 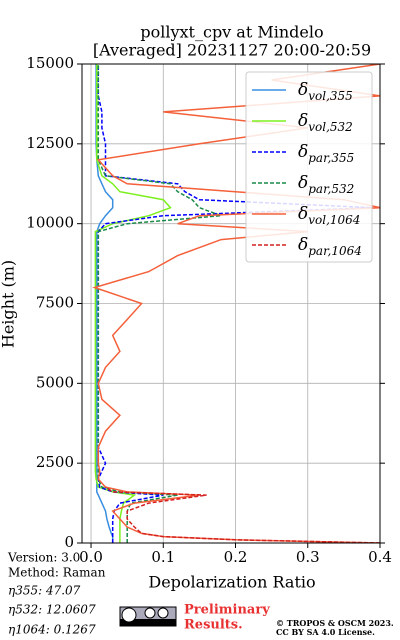 I want to click on annotation: Version: 3.0, so click(x=43, y=558).